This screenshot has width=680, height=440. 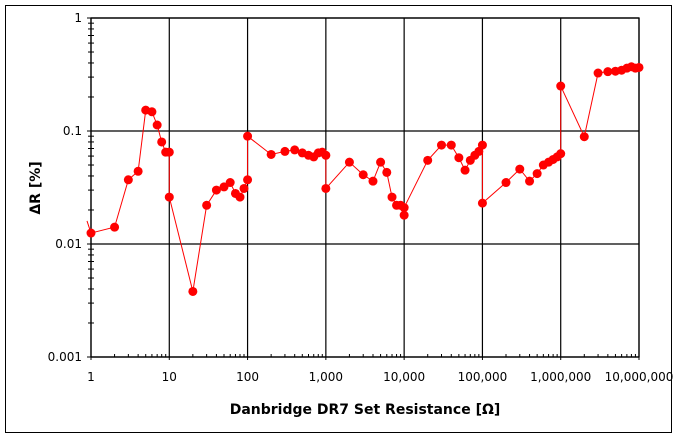 I want to click on x-tick-label: 1,000, so click(x=326, y=377).